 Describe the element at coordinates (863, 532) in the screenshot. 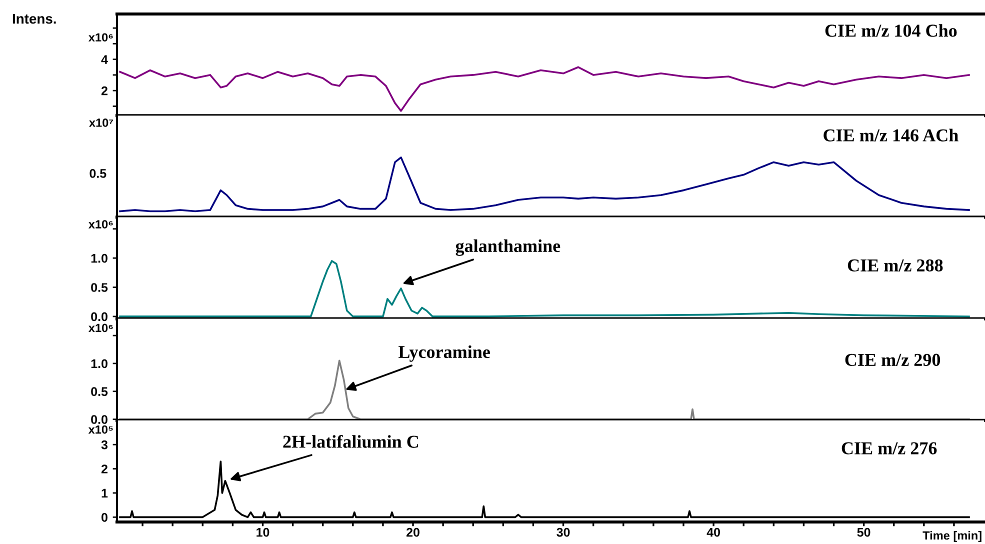

I see `x-tick-label: 50` at that location.